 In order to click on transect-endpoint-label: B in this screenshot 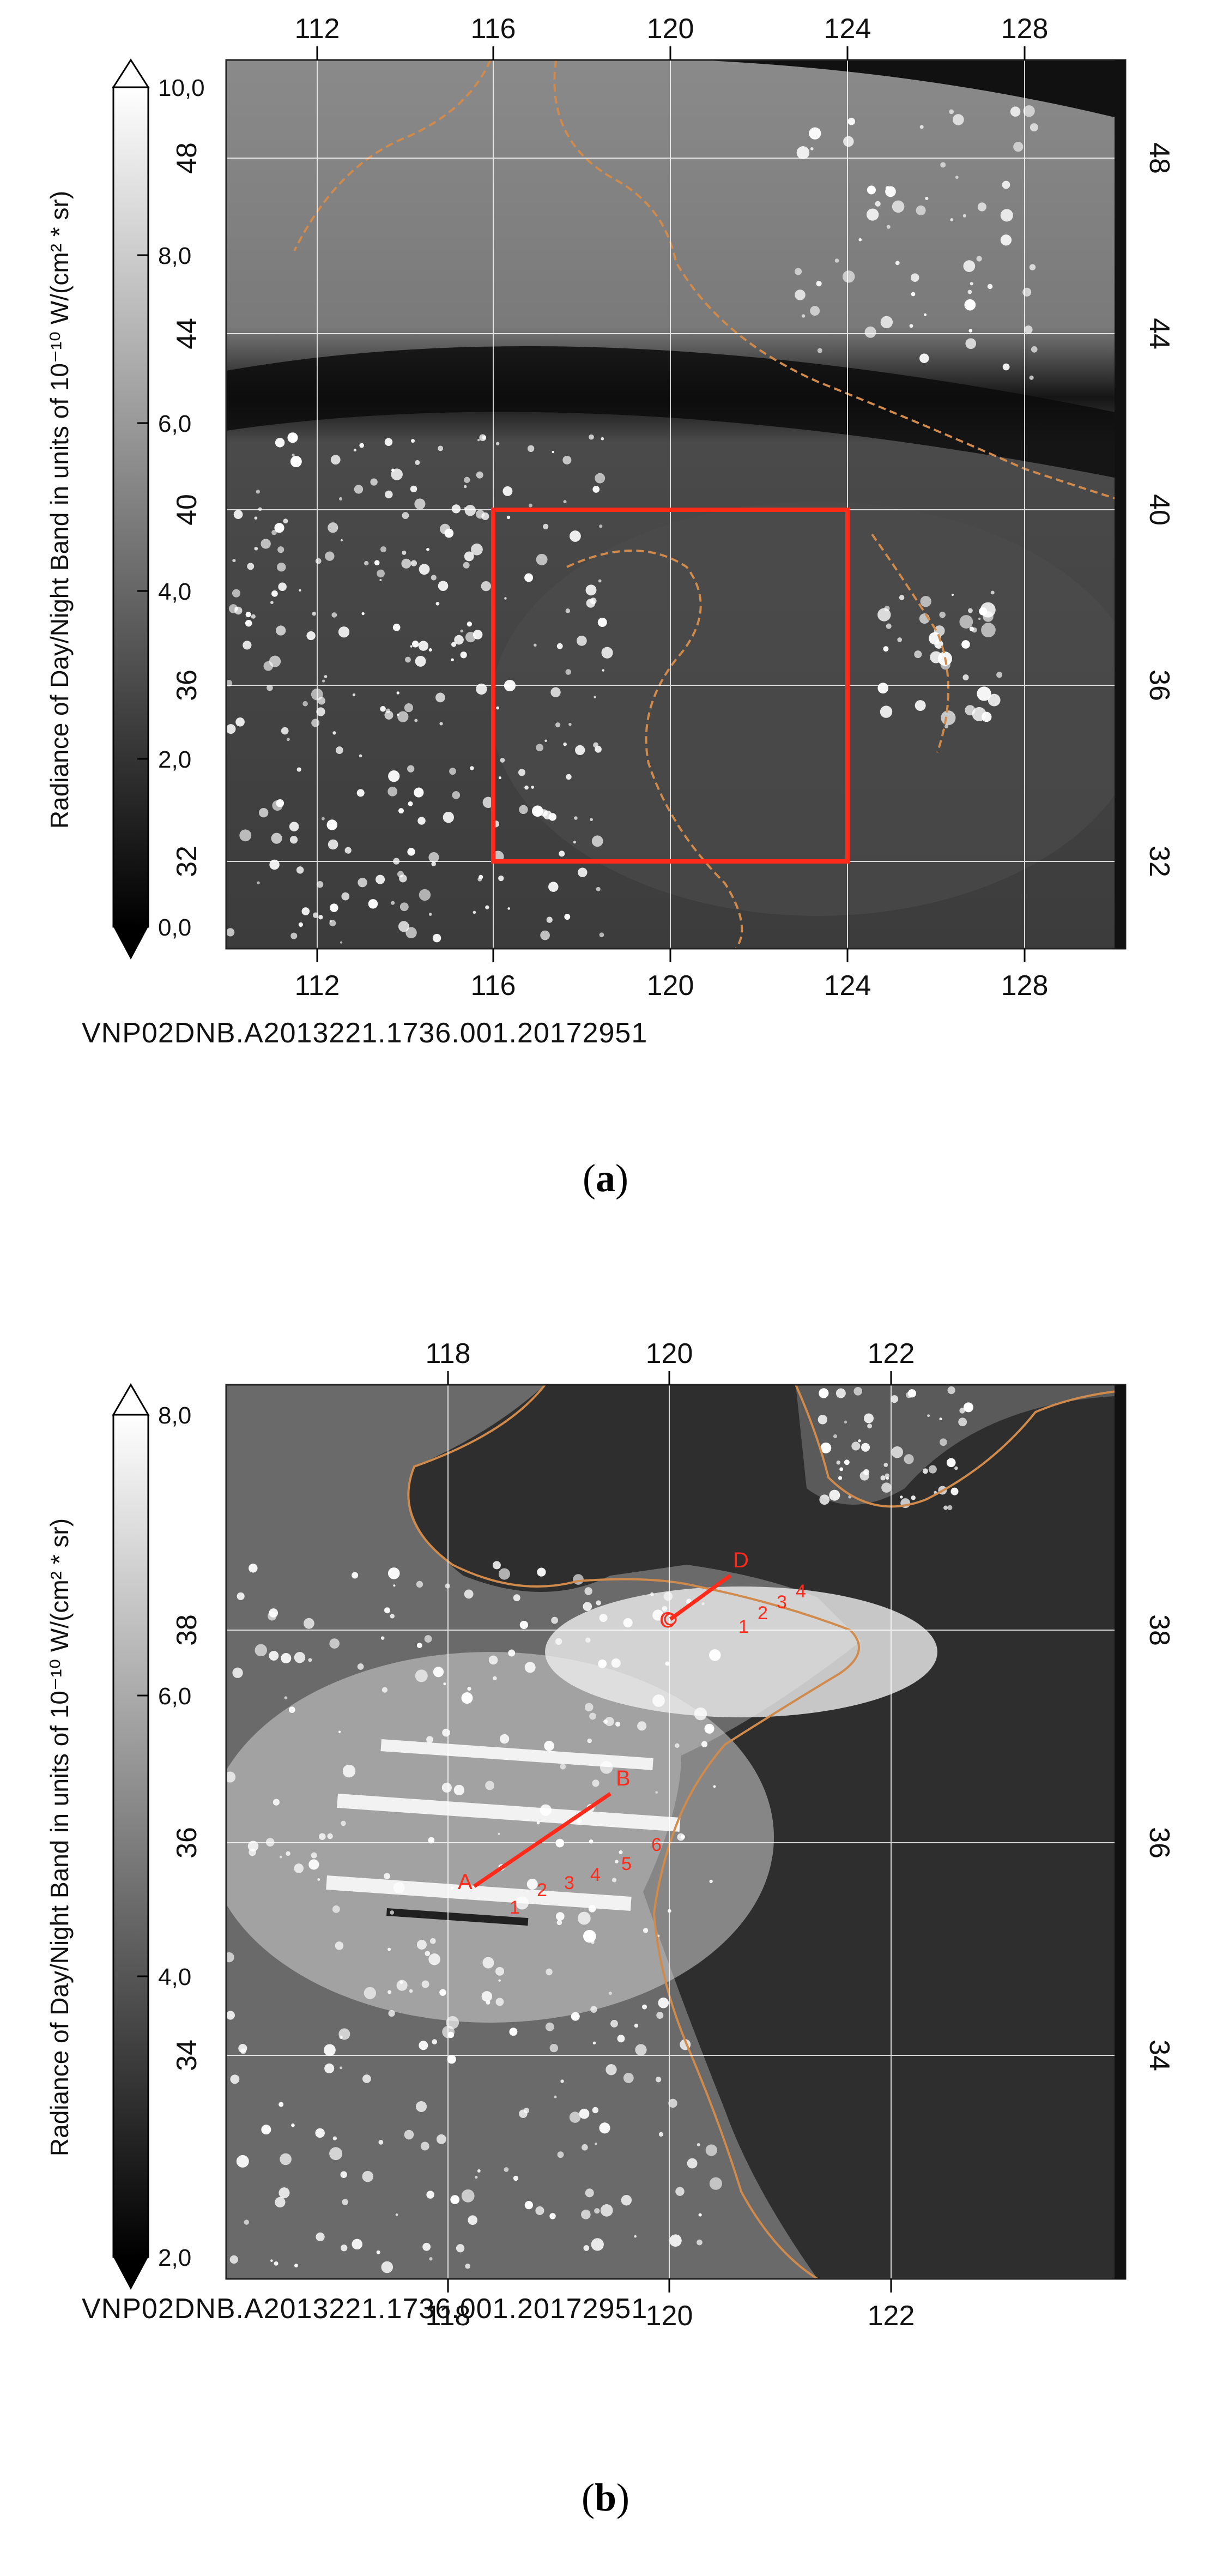, I will do `click(623, 1778)`.